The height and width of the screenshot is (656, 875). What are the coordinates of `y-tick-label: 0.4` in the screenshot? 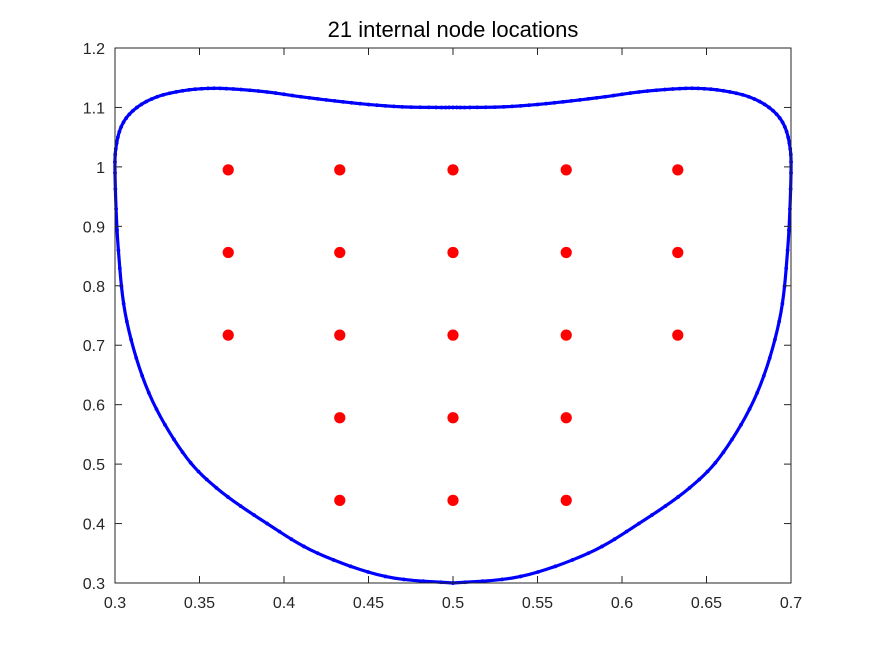 It's located at (94, 525).